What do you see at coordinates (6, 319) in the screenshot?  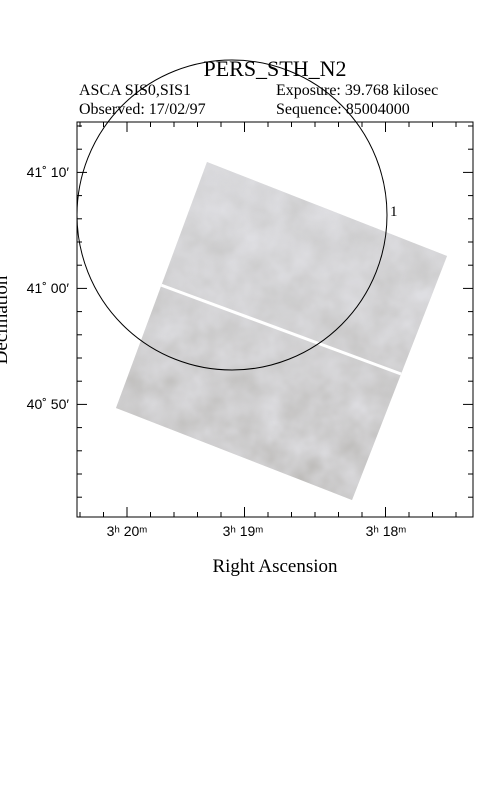 I see `y-axis-label: Declination` at bounding box center [6, 319].